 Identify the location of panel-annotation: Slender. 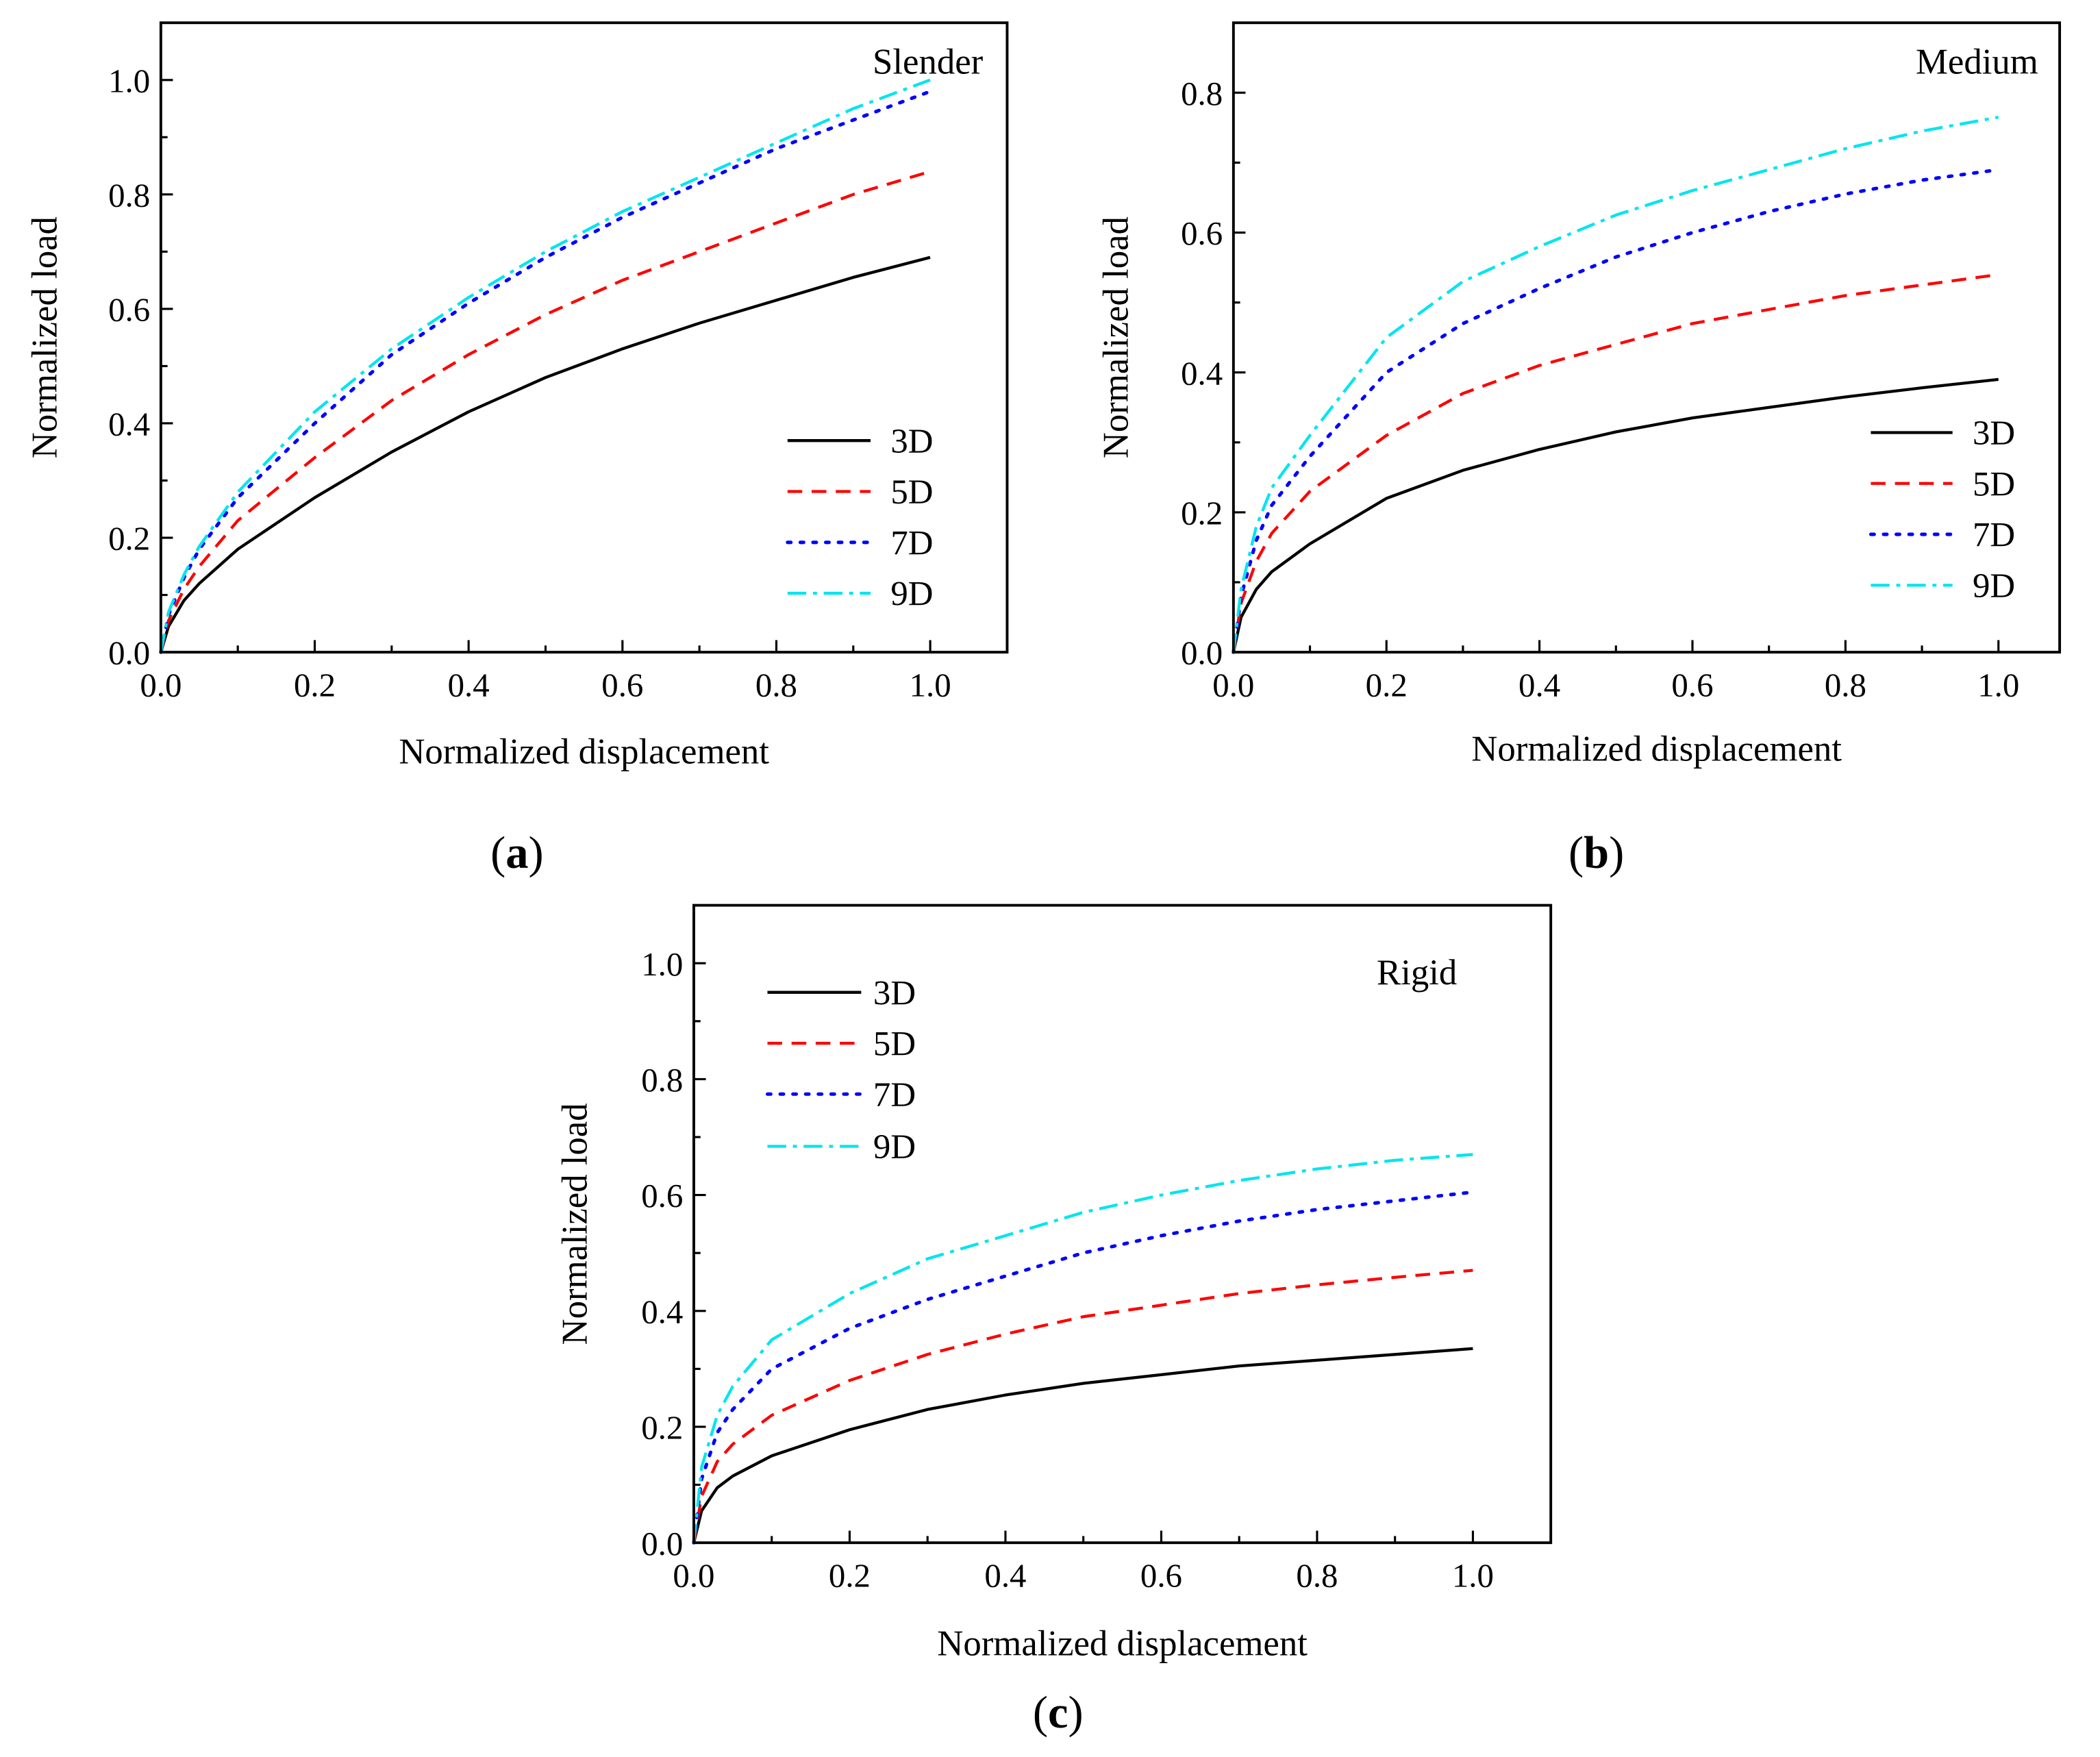
(928, 62).